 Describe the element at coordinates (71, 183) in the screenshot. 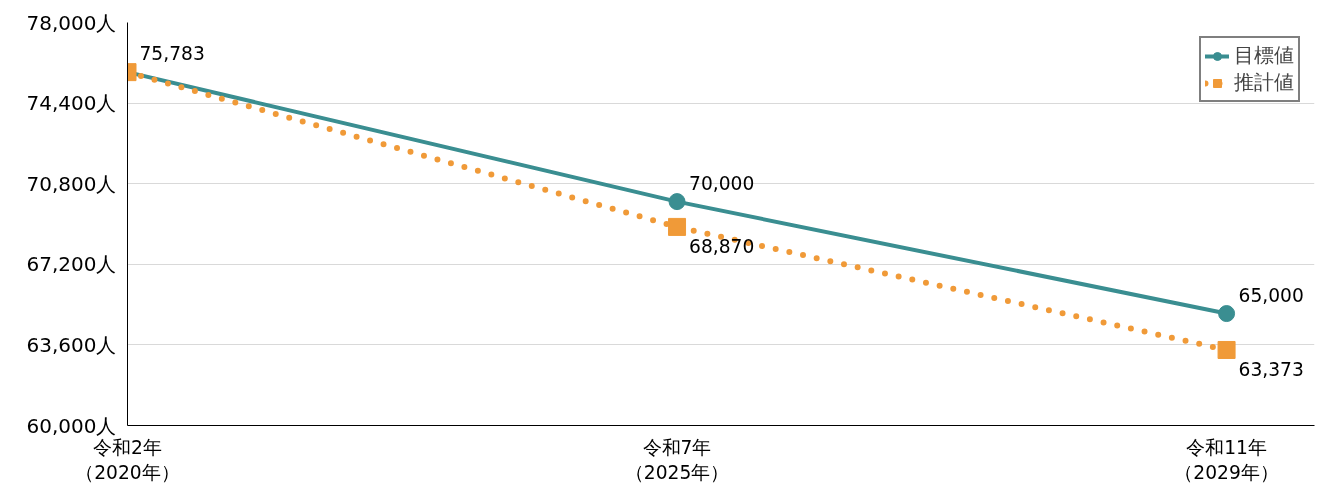

I see `y-tick-label: 70,800人` at that location.